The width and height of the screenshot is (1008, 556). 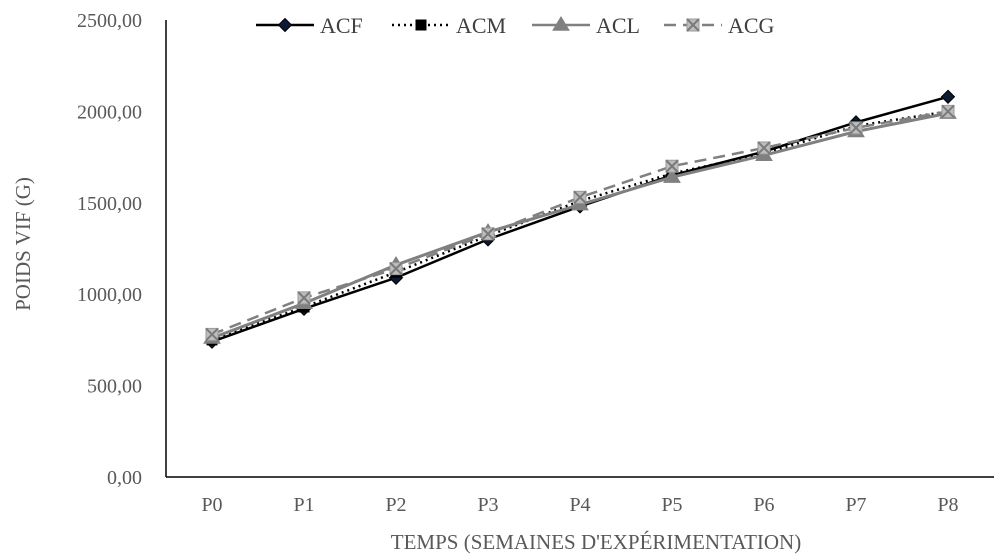 What do you see at coordinates (671, 505) in the screenshot?
I see `x-tick-label: P5` at bounding box center [671, 505].